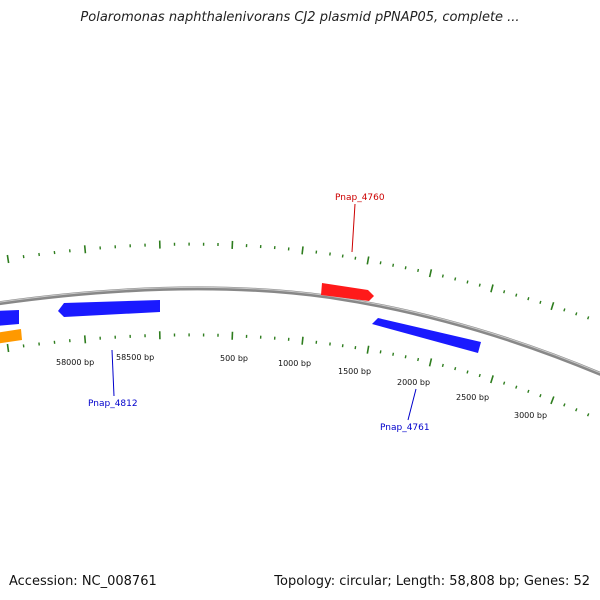 The height and width of the screenshot is (600, 600). Describe the element at coordinates (234, 358) in the screenshot. I see `tick-label: 500 bp` at that location.